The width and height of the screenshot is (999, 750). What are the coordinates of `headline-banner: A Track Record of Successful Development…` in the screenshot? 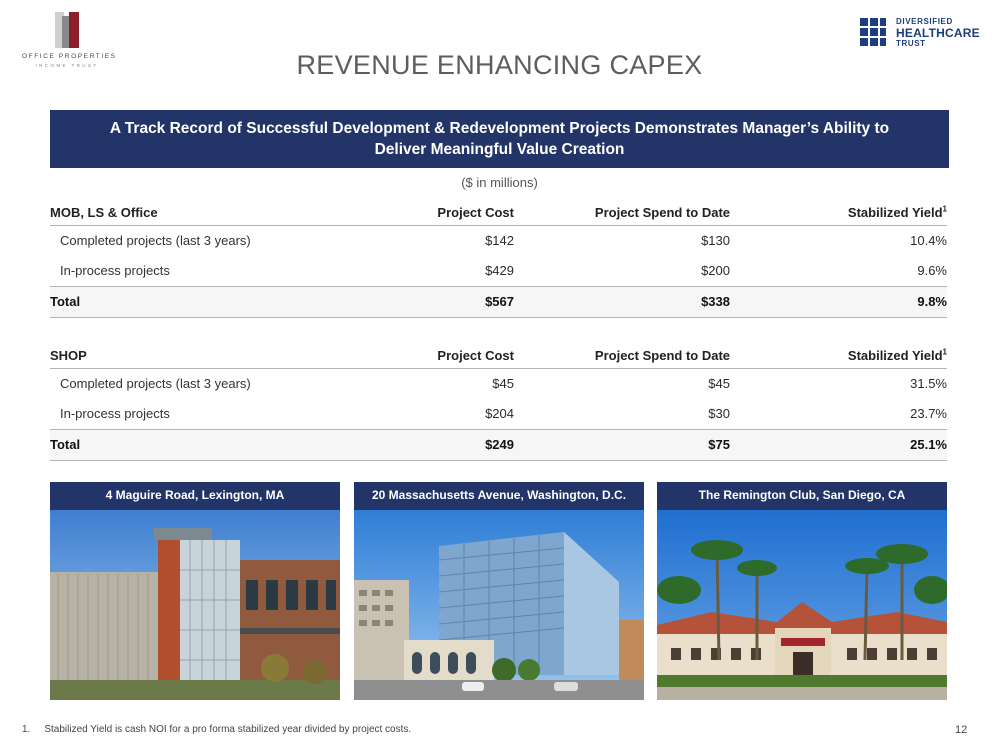 It's located at (499, 139).